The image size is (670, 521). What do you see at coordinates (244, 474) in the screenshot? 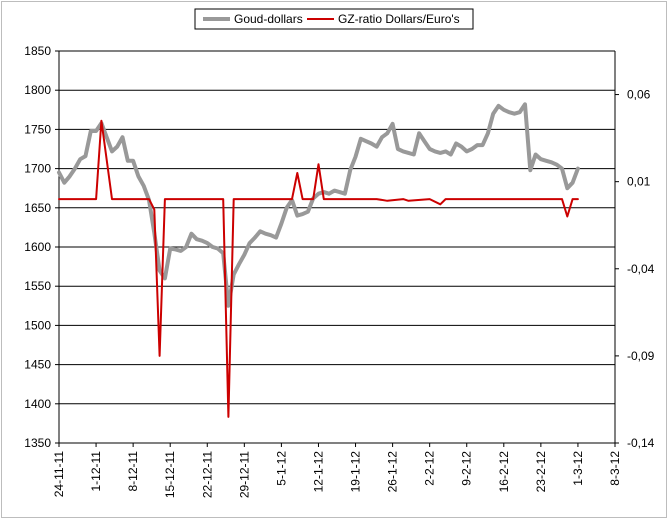
I see `x-tick-label: 29-12-11` at bounding box center [244, 474].